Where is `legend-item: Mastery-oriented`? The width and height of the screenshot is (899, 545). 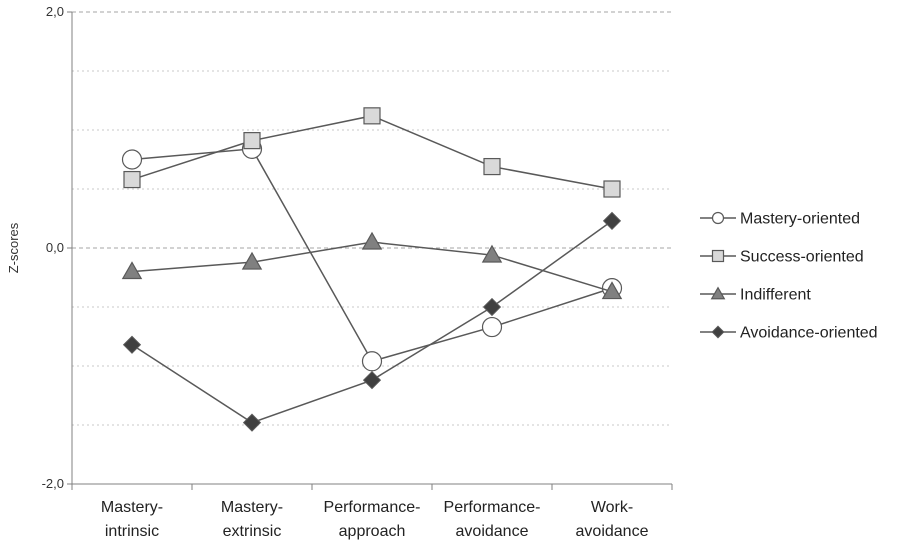 legend-item: Mastery-oriented is located at coordinates (780, 219).